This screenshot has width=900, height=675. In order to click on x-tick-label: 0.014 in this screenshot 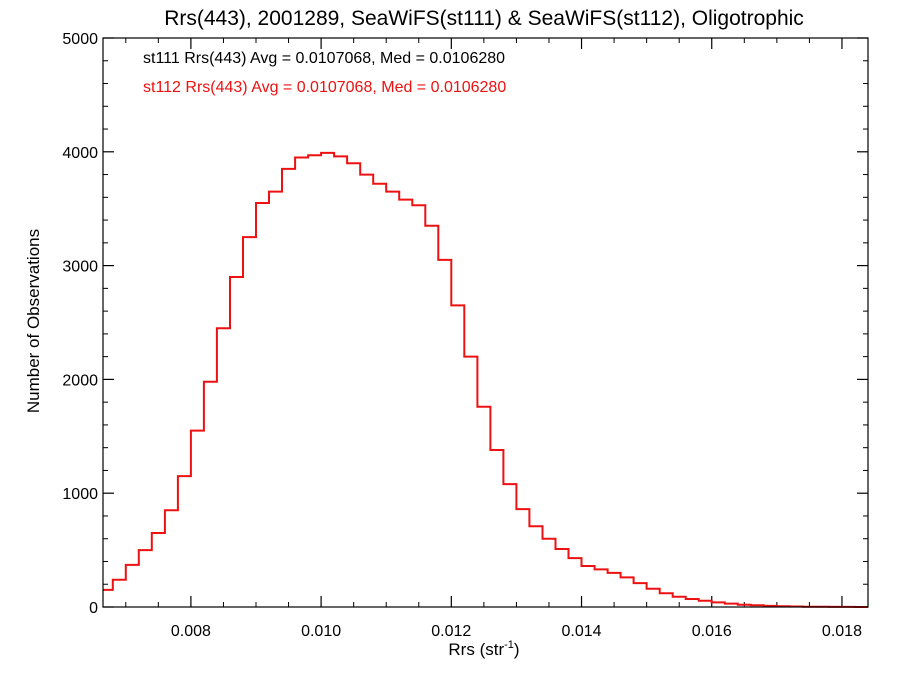, I will do `click(582, 631)`.